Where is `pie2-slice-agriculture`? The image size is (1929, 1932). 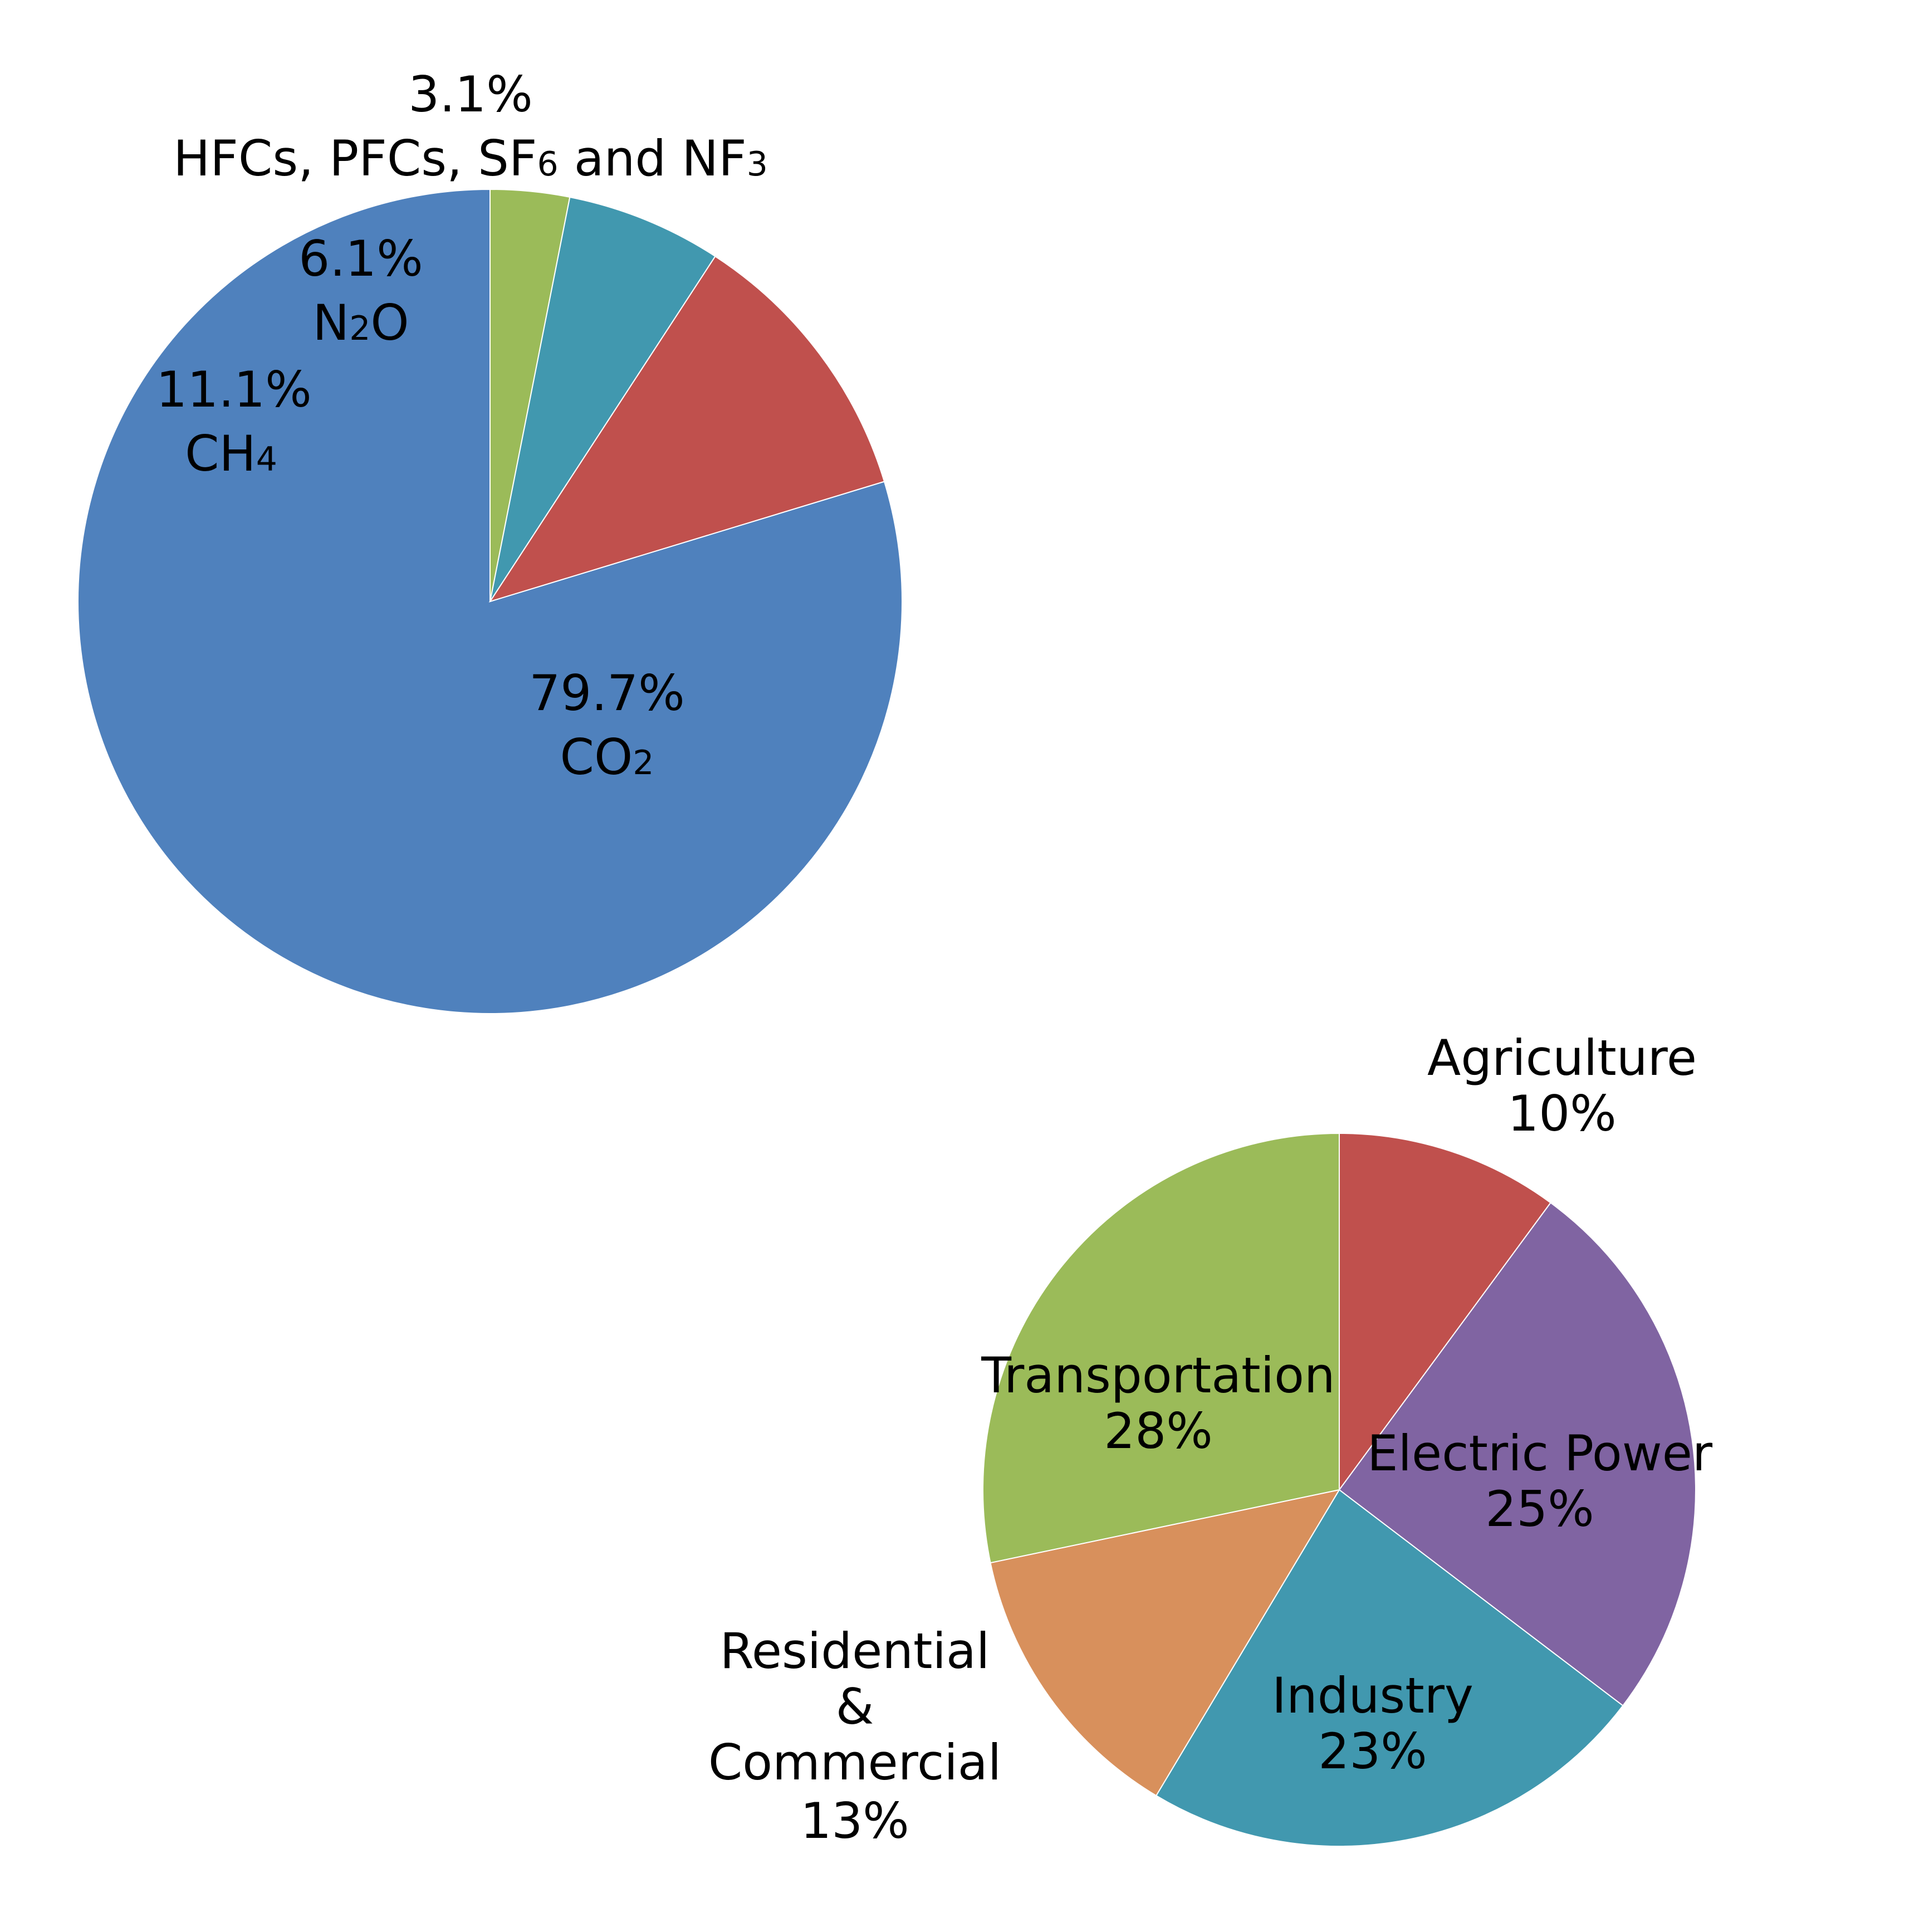 pie2-slice-agriculture is located at coordinates (1445, 1312).